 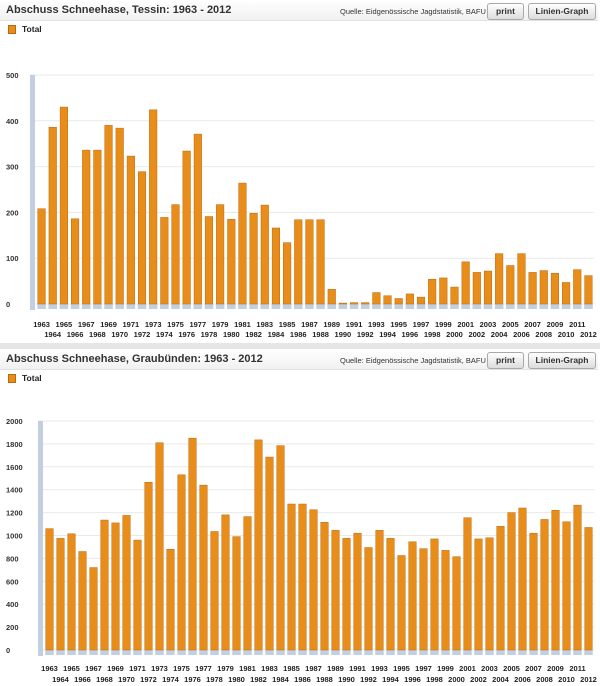 I want to click on x-tick-label: 2010, so click(x=566, y=334).